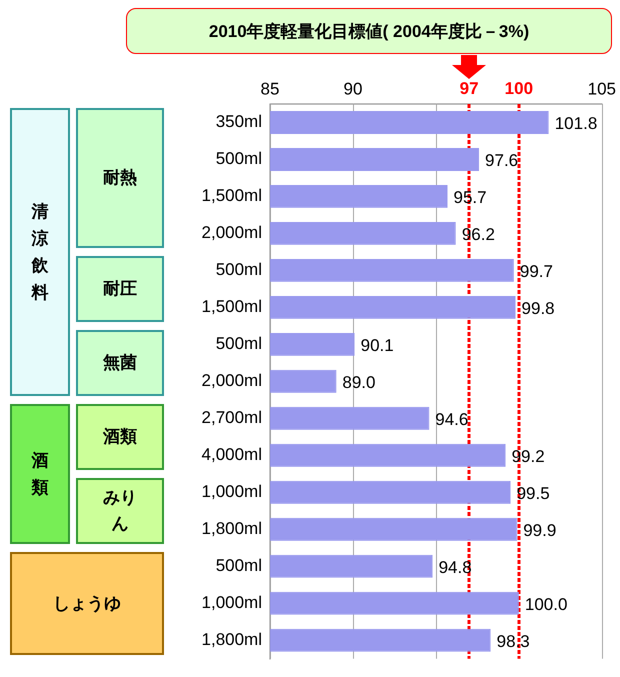  Describe the element at coordinates (40, 252) in the screenshot. I see `text: 清涼飲料` at that location.